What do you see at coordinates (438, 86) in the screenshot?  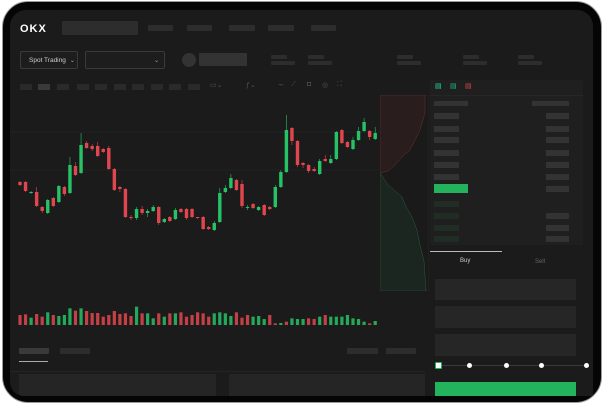 I see `book-both-icon: ▤` at bounding box center [438, 86].